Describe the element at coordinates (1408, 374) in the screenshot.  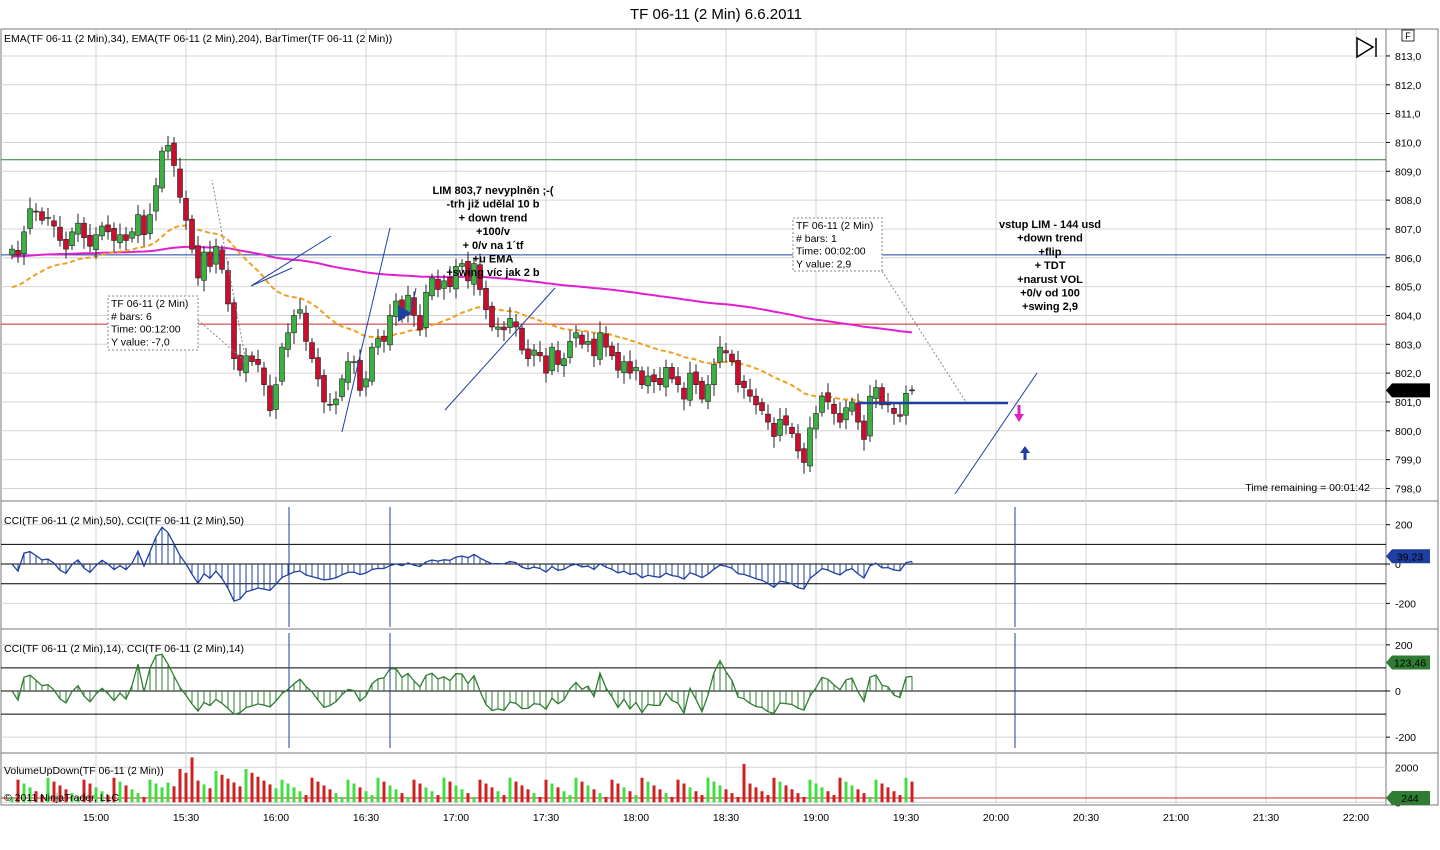
I see `price-tick-label: 802,0` at that location.